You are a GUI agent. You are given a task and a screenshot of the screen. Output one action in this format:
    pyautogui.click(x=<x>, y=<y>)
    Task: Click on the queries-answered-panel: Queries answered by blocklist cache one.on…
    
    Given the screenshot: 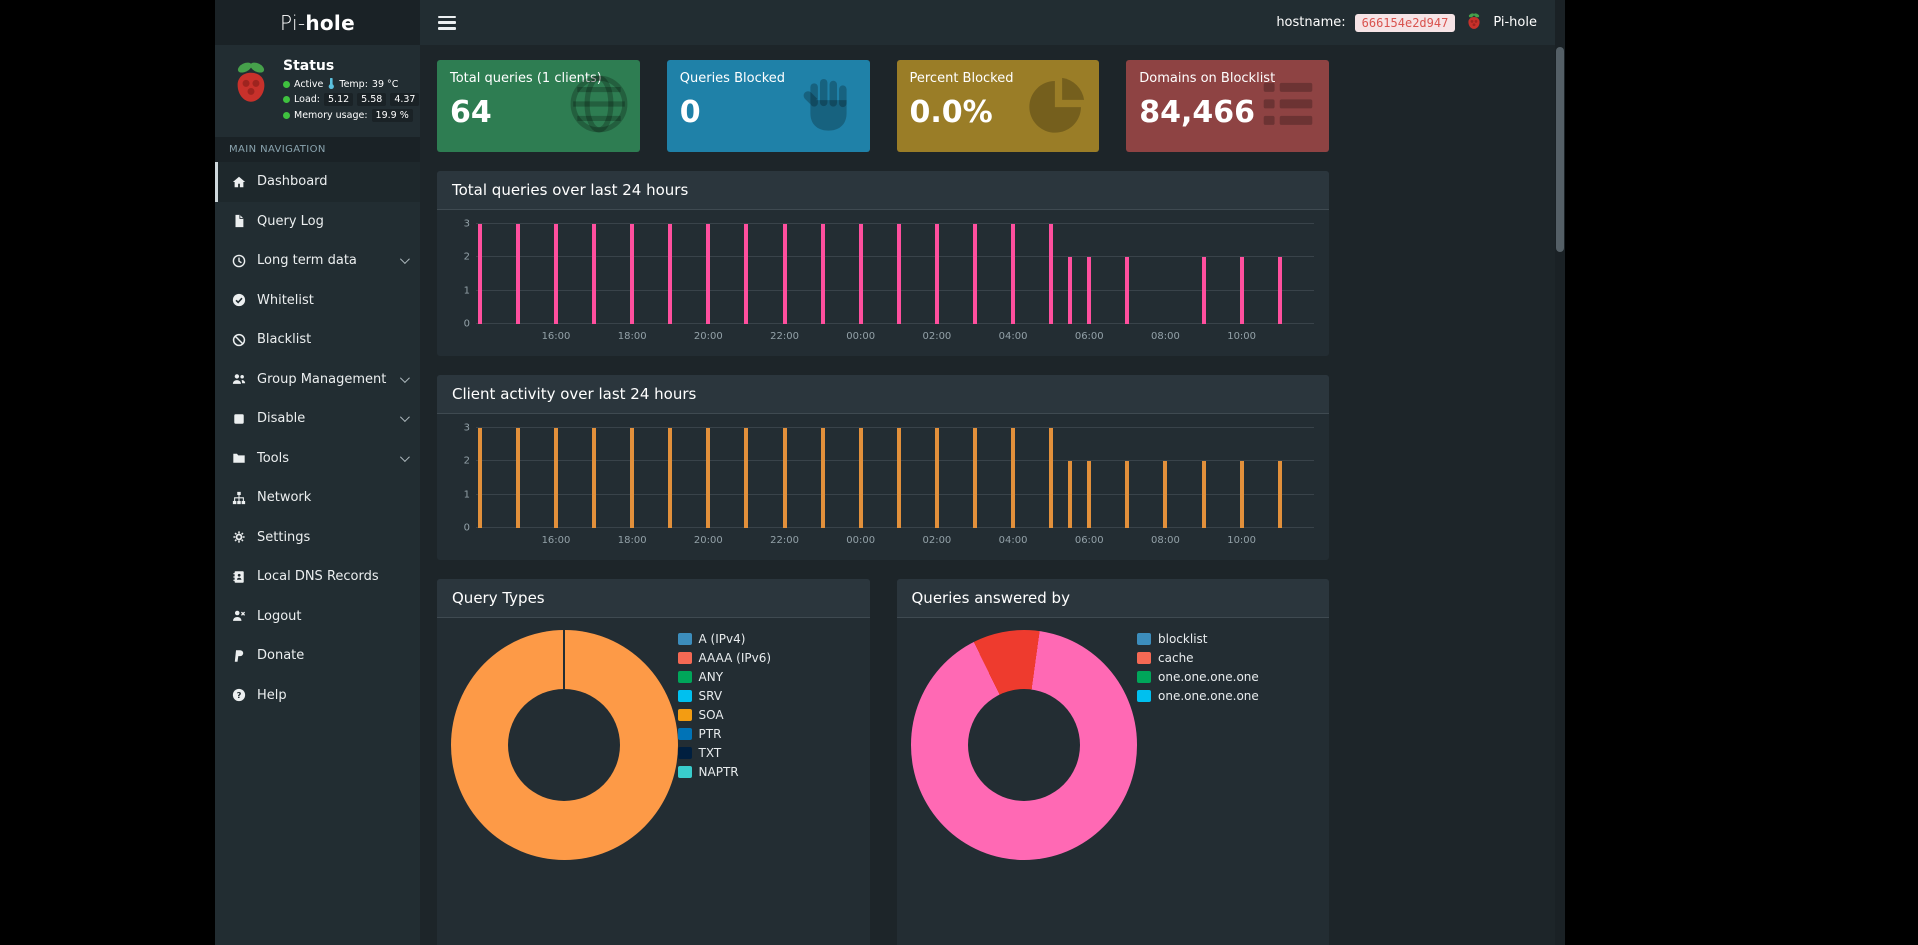 What is the action you would take?
    pyautogui.click(x=1113, y=762)
    